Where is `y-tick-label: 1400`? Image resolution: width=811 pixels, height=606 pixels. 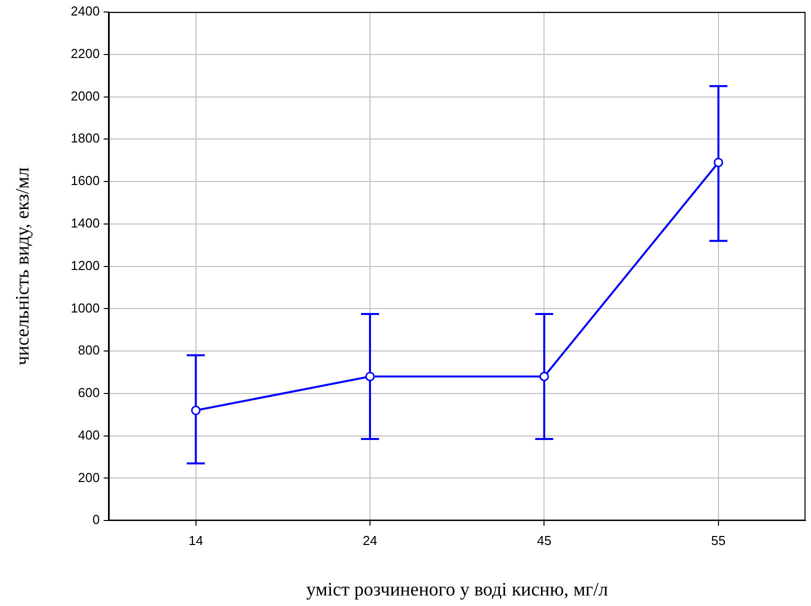
y-tick-label: 1400 is located at coordinates (85, 222).